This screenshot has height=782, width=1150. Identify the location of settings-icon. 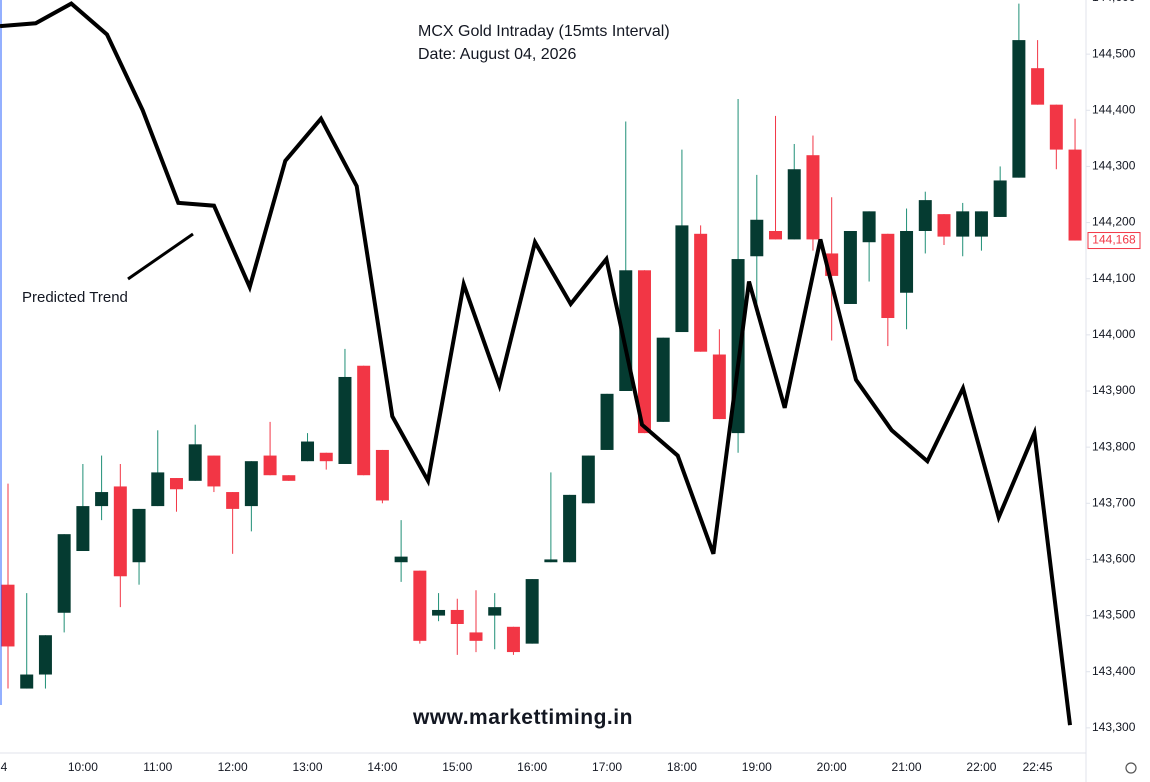
(1131, 768).